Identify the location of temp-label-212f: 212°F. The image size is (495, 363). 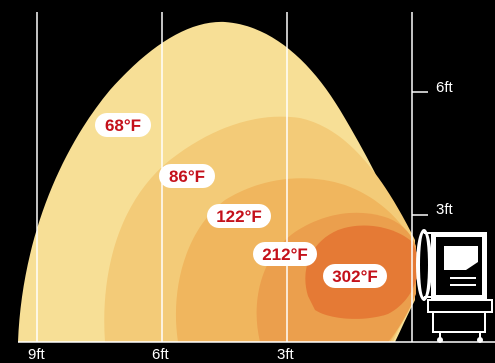
(285, 254).